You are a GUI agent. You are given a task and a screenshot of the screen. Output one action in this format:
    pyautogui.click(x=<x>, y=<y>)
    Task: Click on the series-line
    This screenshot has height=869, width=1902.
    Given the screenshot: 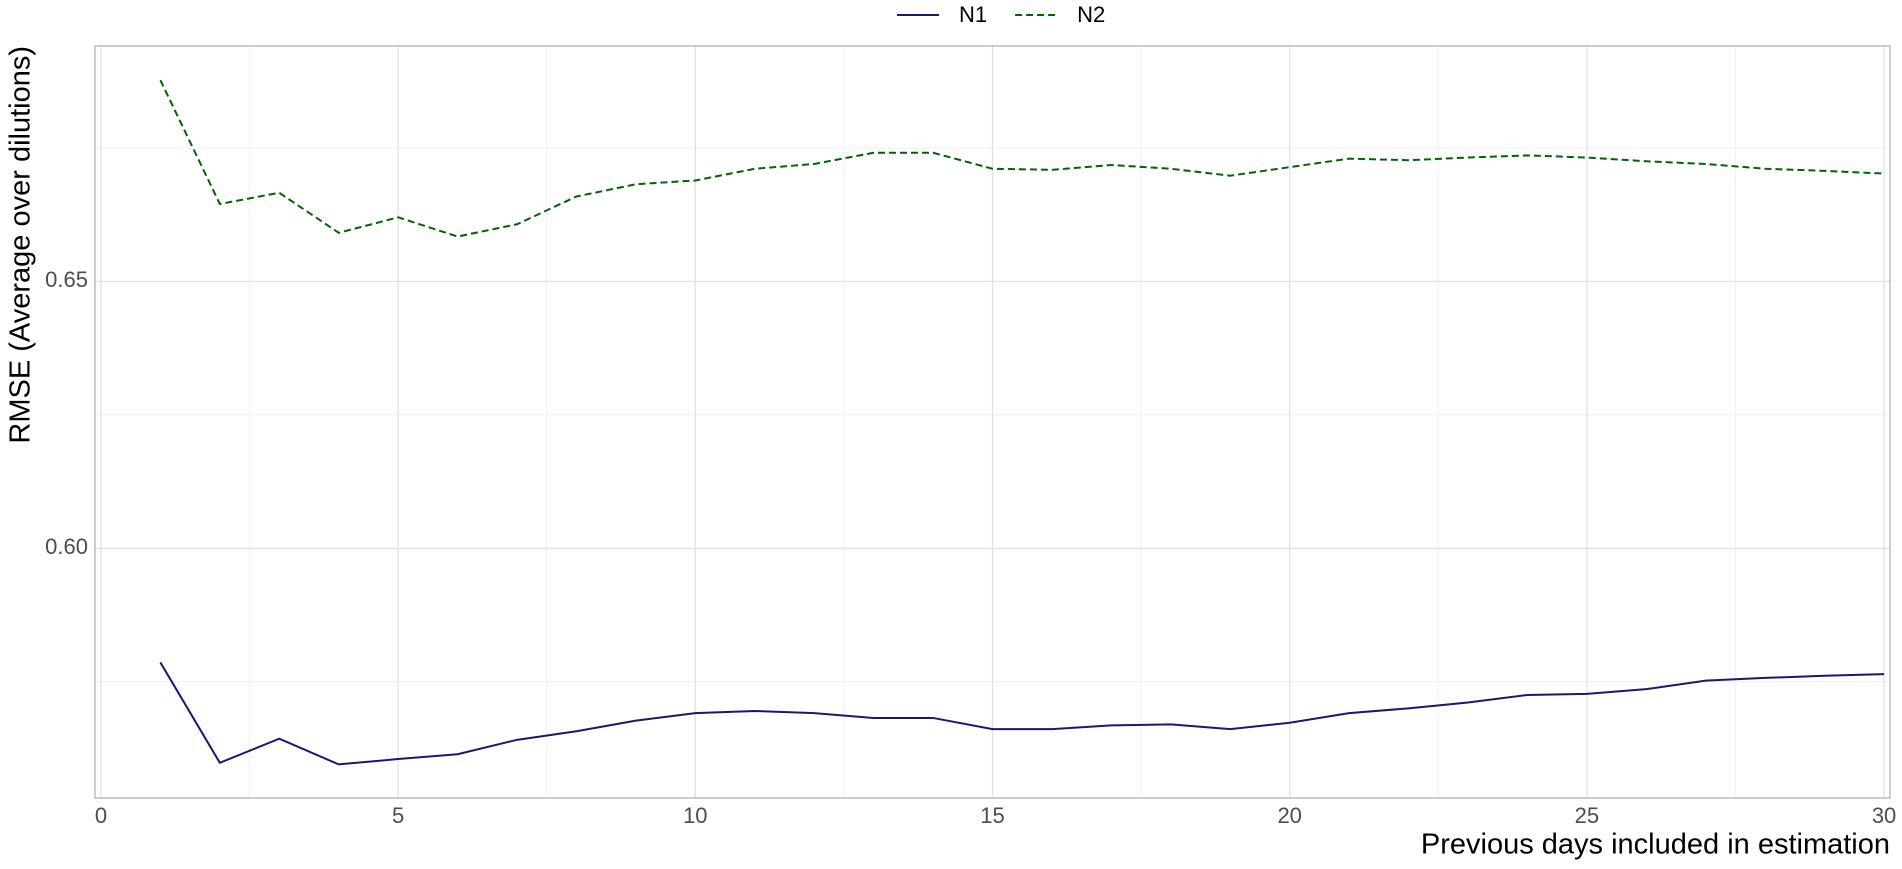 What is the action you would take?
    pyautogui.click(x=1022, y=713)
    